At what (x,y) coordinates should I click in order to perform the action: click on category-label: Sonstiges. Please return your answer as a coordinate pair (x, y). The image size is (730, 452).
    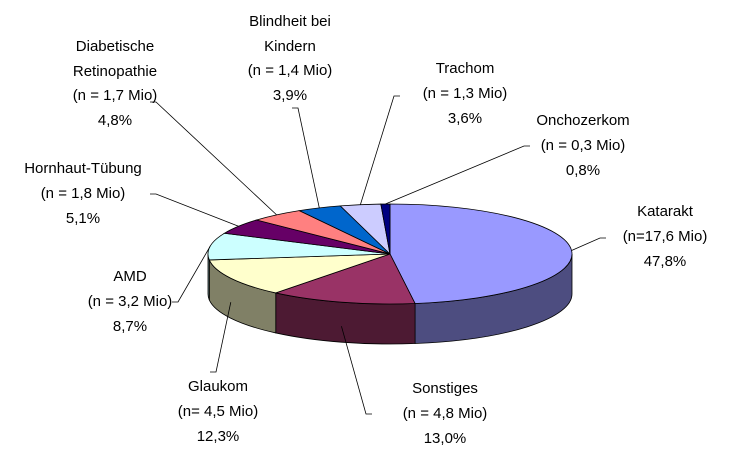
    Looking at the image, I should click on (445, 388).